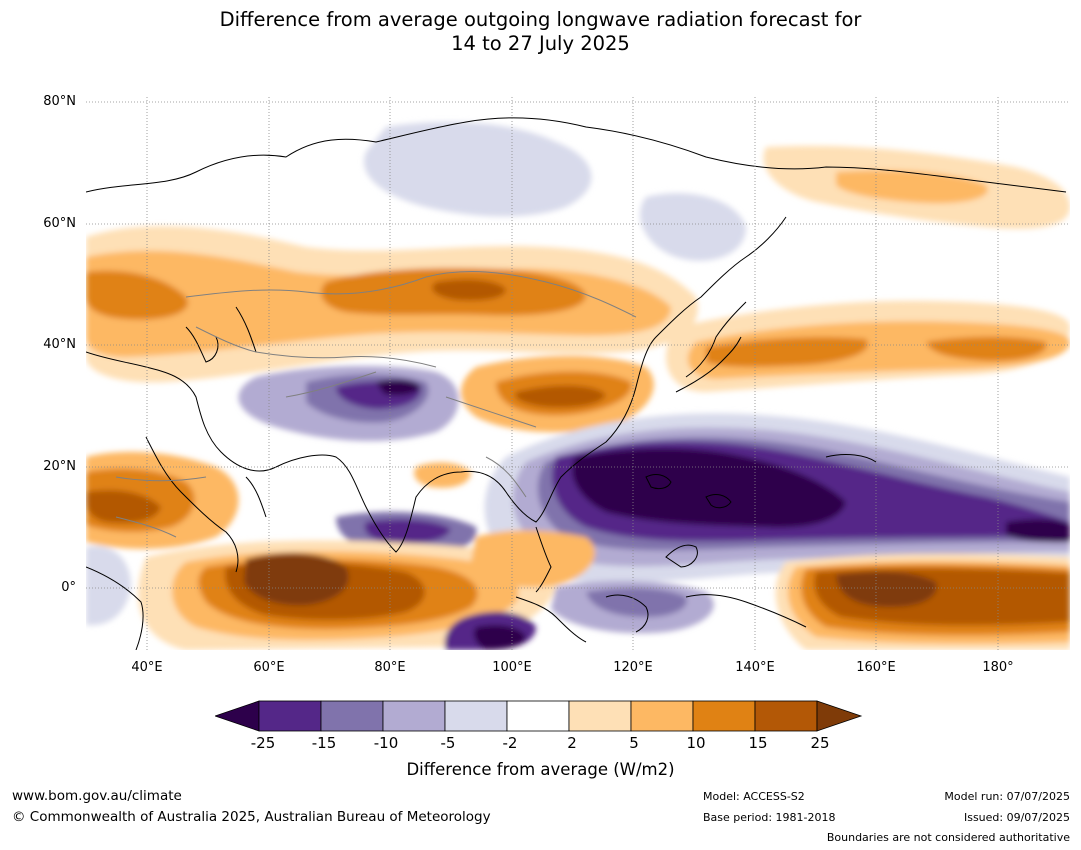  I want to click on colorbar-tick: 10, so click(696, 743).